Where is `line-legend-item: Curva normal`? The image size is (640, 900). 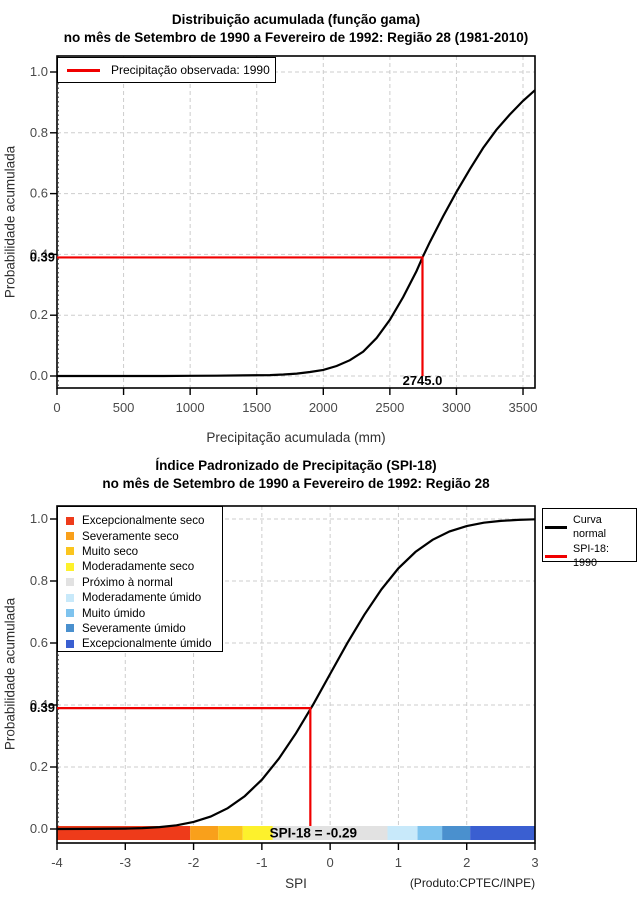
line-legend-item: Curva normal is located at coordinates (589, 527).